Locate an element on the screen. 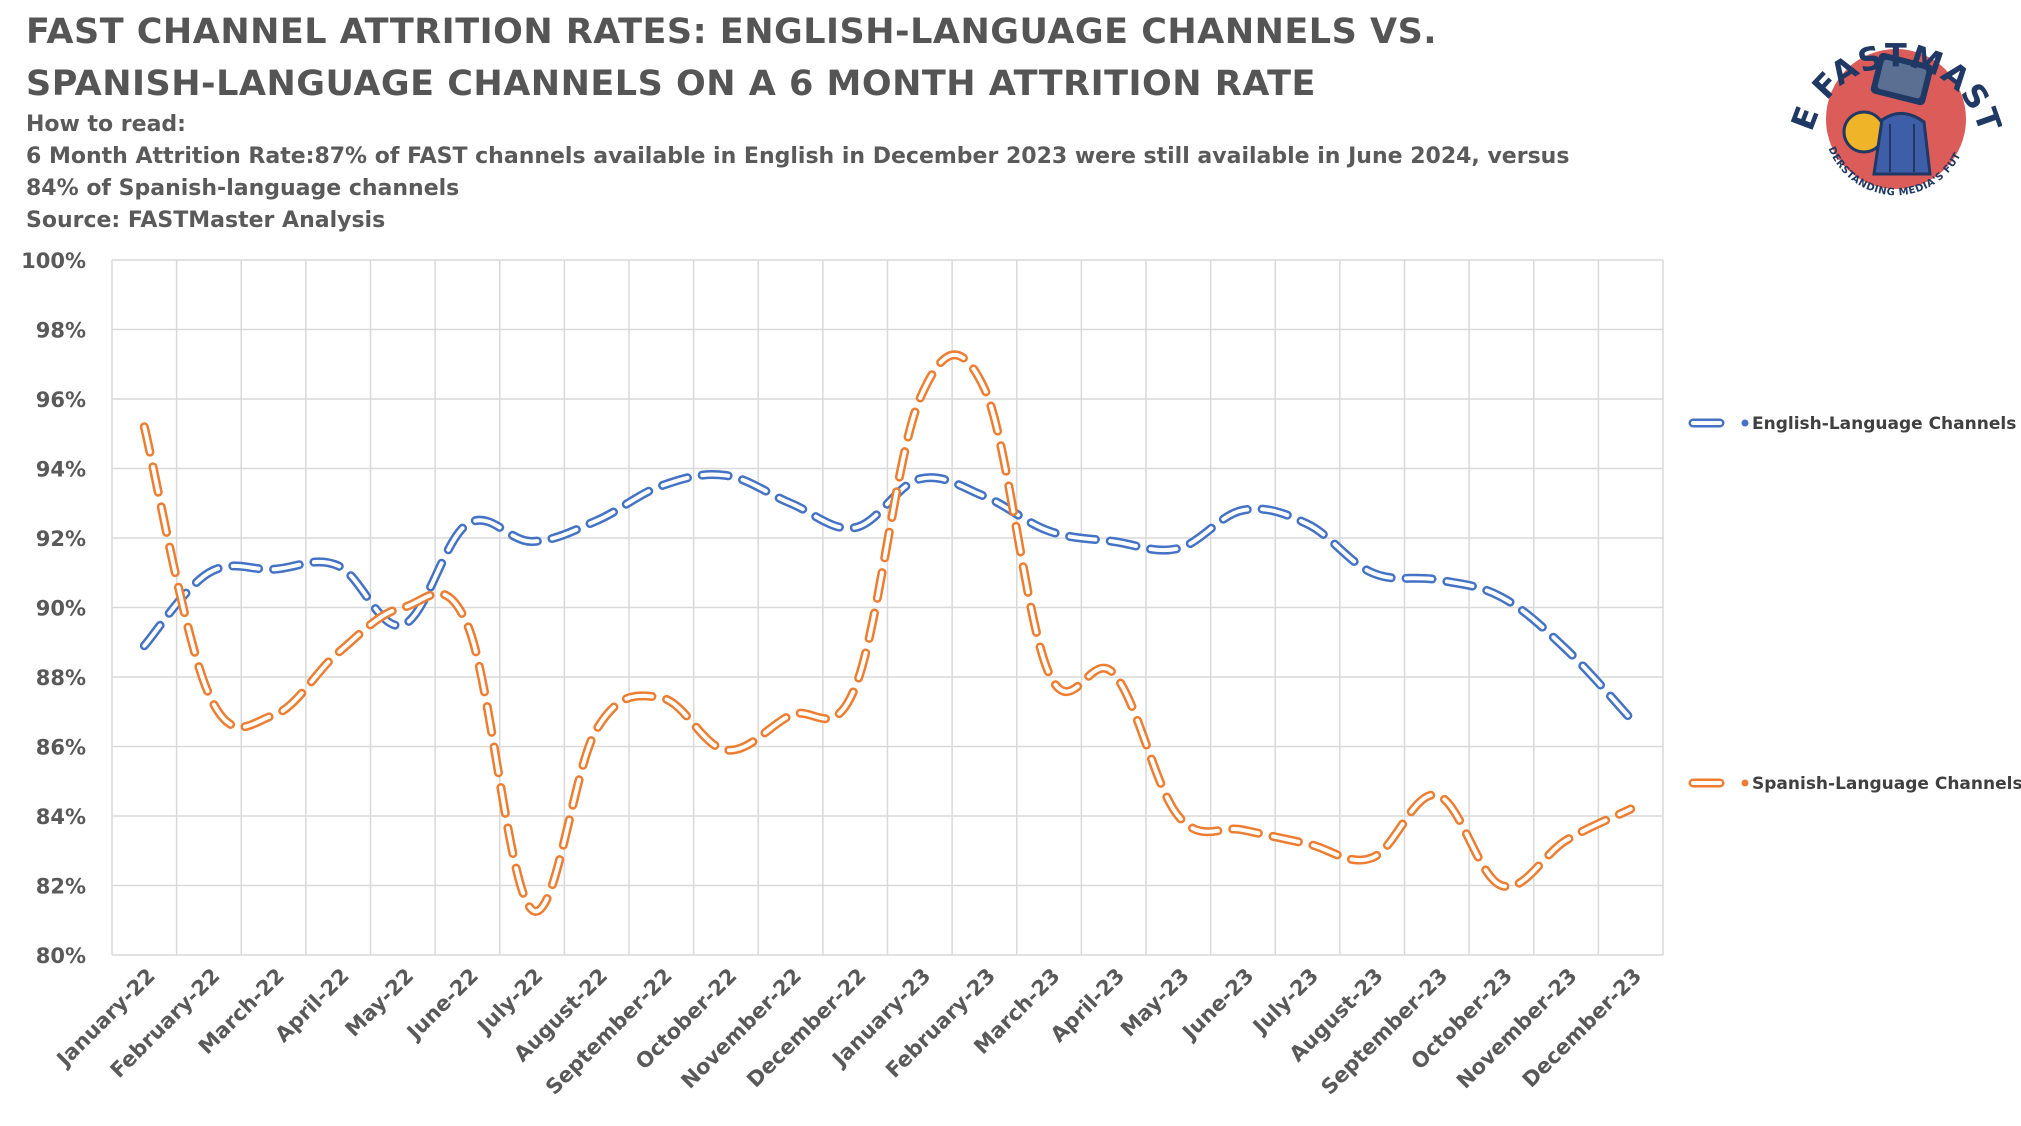 The height and width of the screenshot is (1126, 2021). legend-label: Spanish-Language Channels is located at coordinates (1886, 784).